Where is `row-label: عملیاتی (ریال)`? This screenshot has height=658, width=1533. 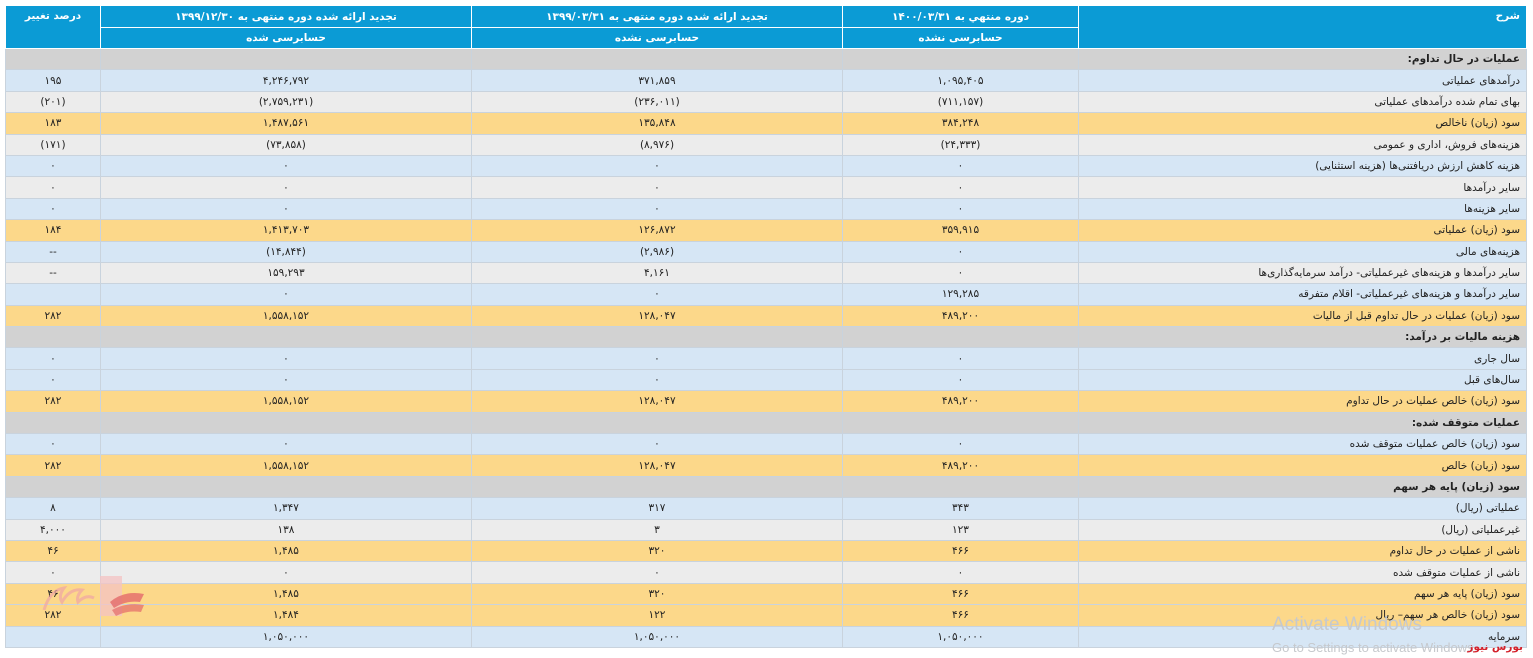 row-label: عملیاتی (ریال) is located at coordinates (1302, 508).